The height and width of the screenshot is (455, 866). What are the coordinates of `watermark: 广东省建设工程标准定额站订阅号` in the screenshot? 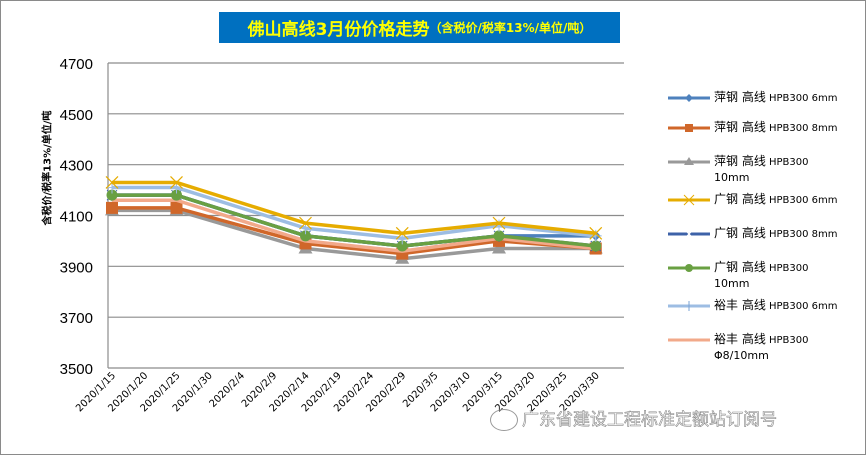 It's located at (633, 418).